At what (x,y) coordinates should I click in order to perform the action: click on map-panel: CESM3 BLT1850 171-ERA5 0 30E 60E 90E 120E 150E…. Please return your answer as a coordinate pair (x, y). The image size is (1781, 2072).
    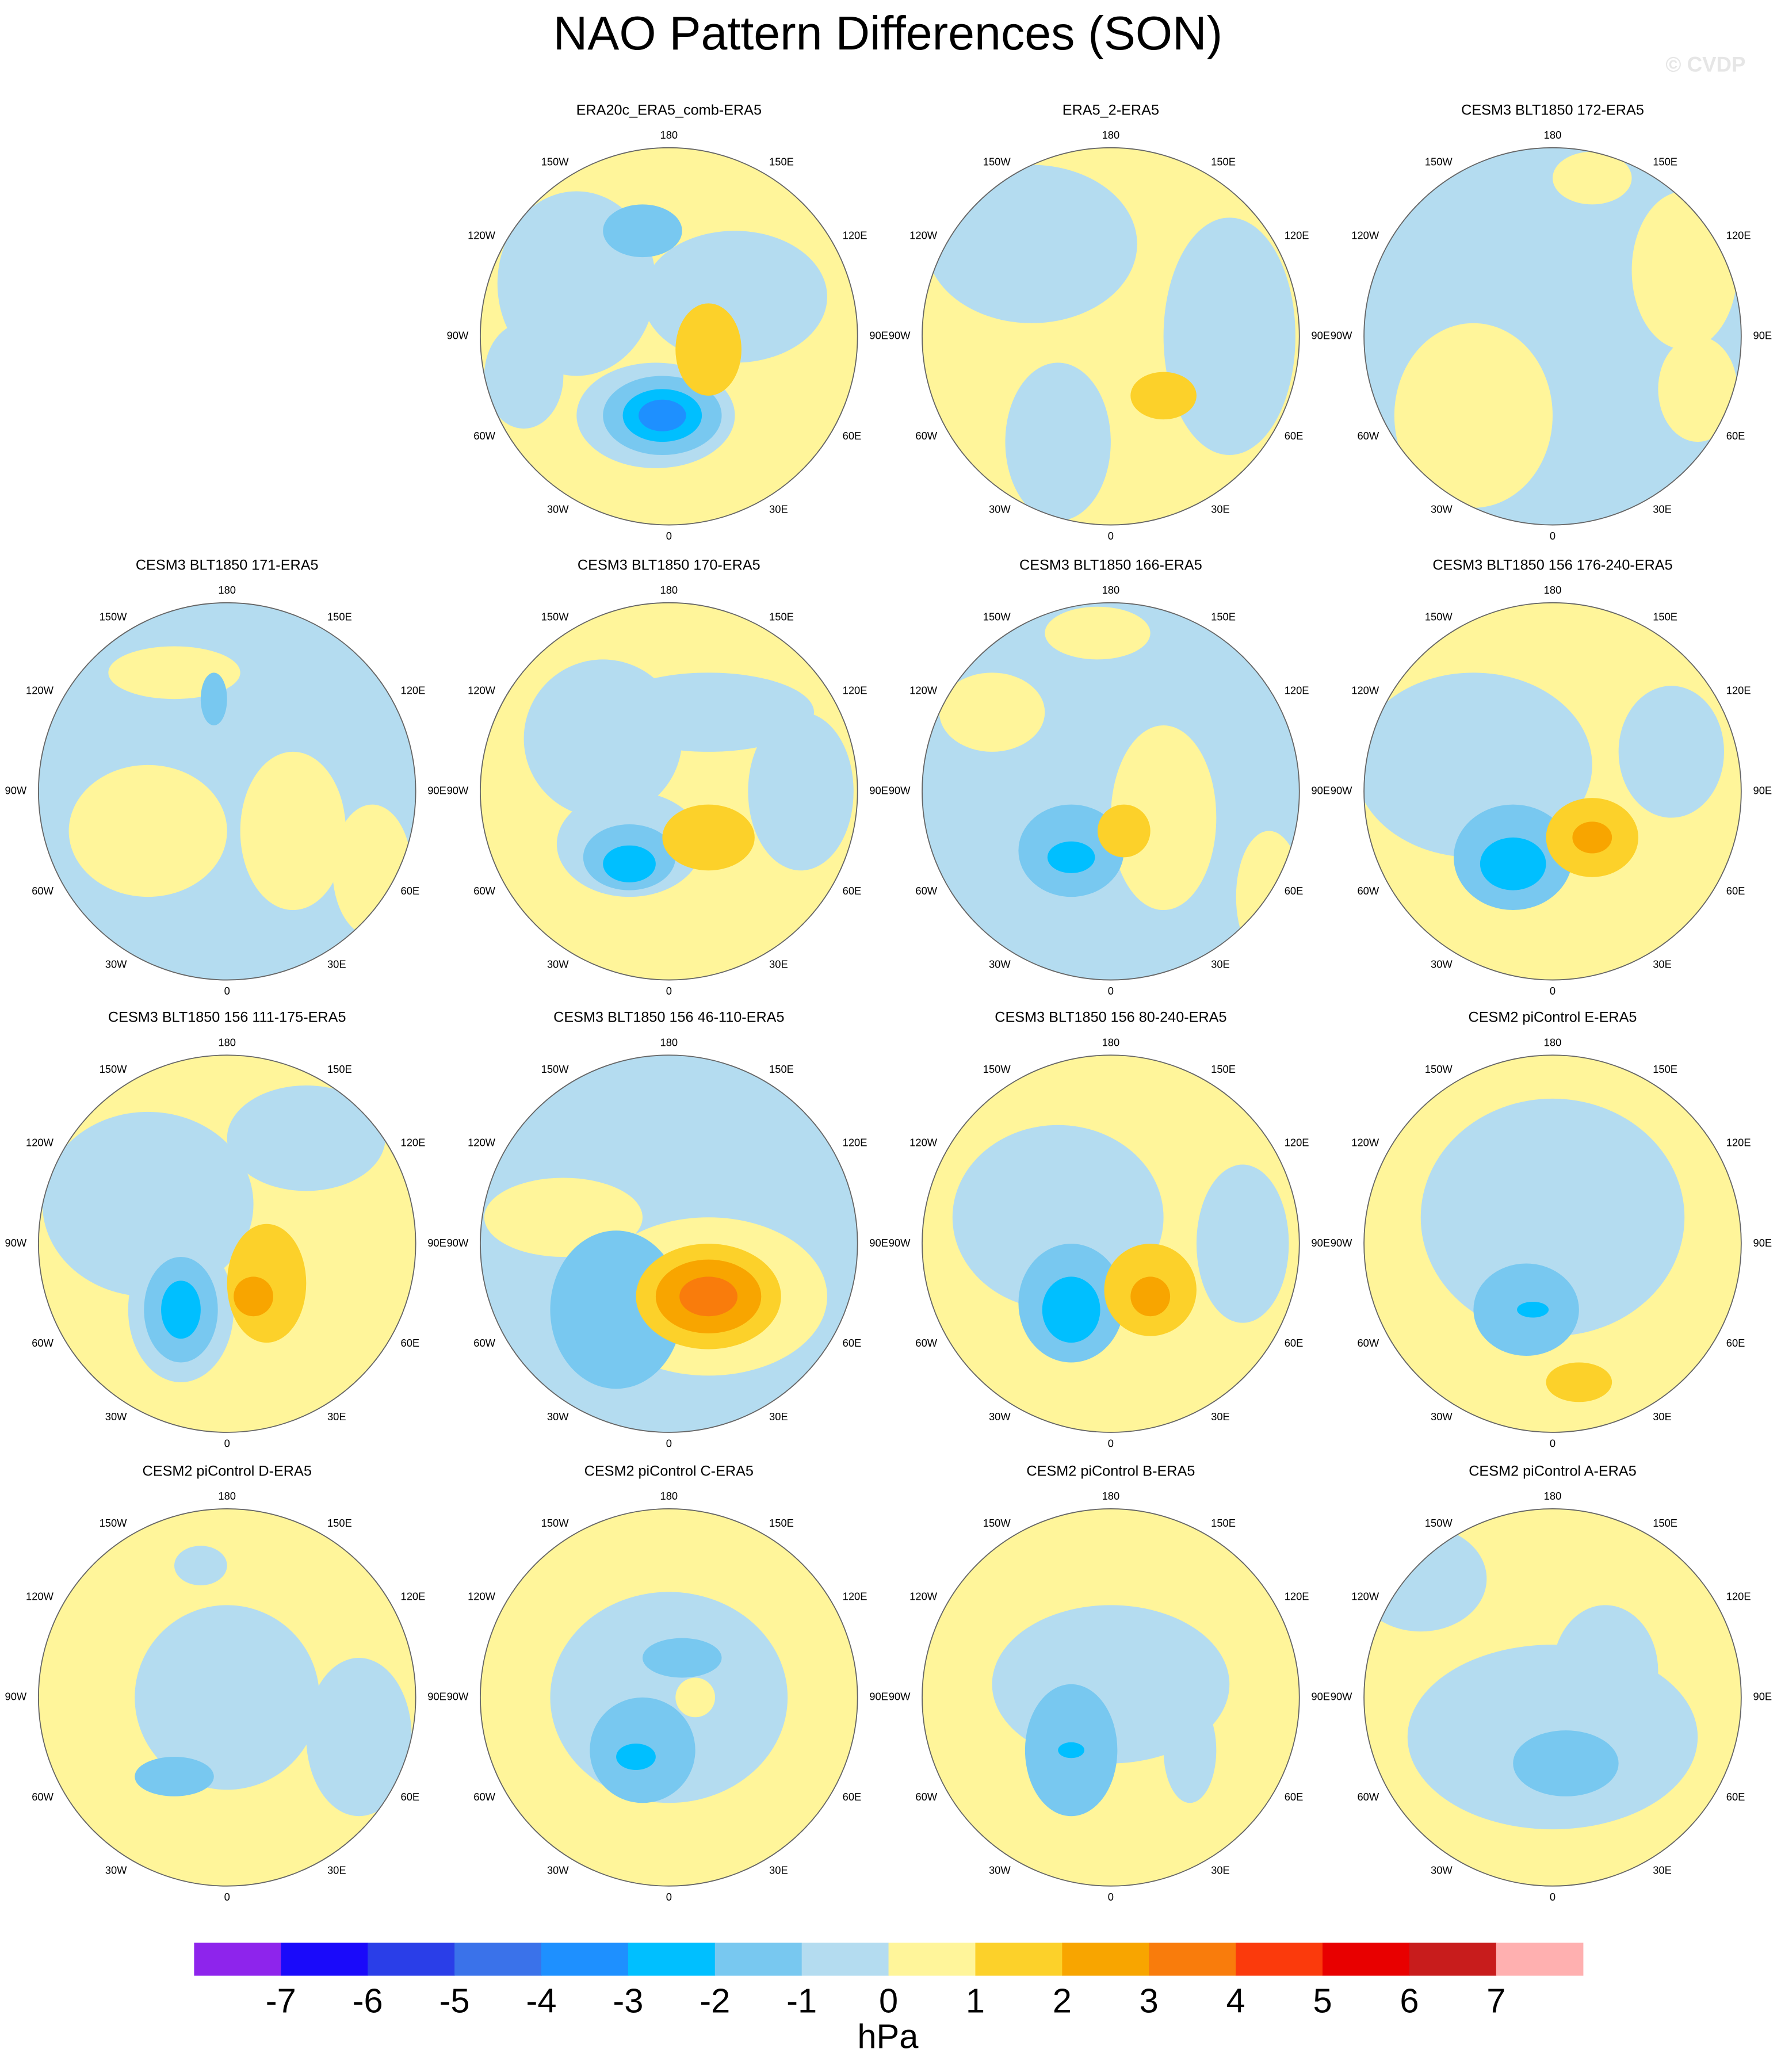
    Looking at the image, I should click on (225, 777).